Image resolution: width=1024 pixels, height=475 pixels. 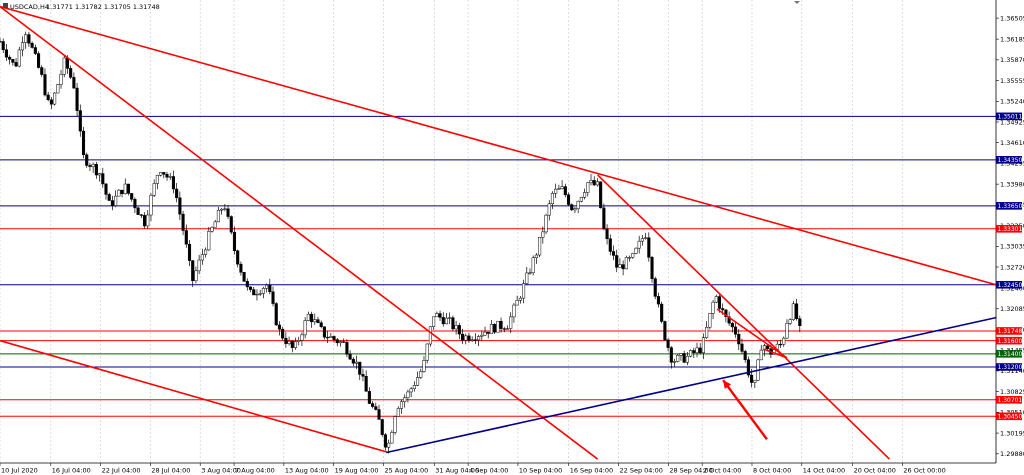 I want to click on trend-line, so click(x=752, y=333).